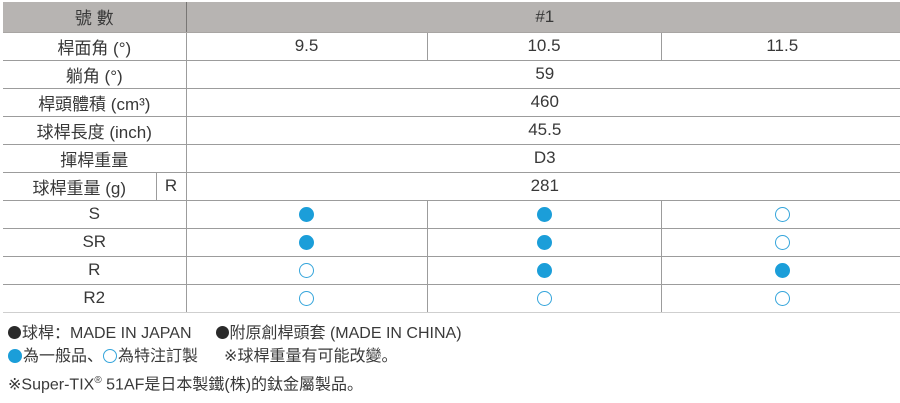 This screenshot has height=403, width=900. I want to click on spec-value: D3, so click(542, 158).